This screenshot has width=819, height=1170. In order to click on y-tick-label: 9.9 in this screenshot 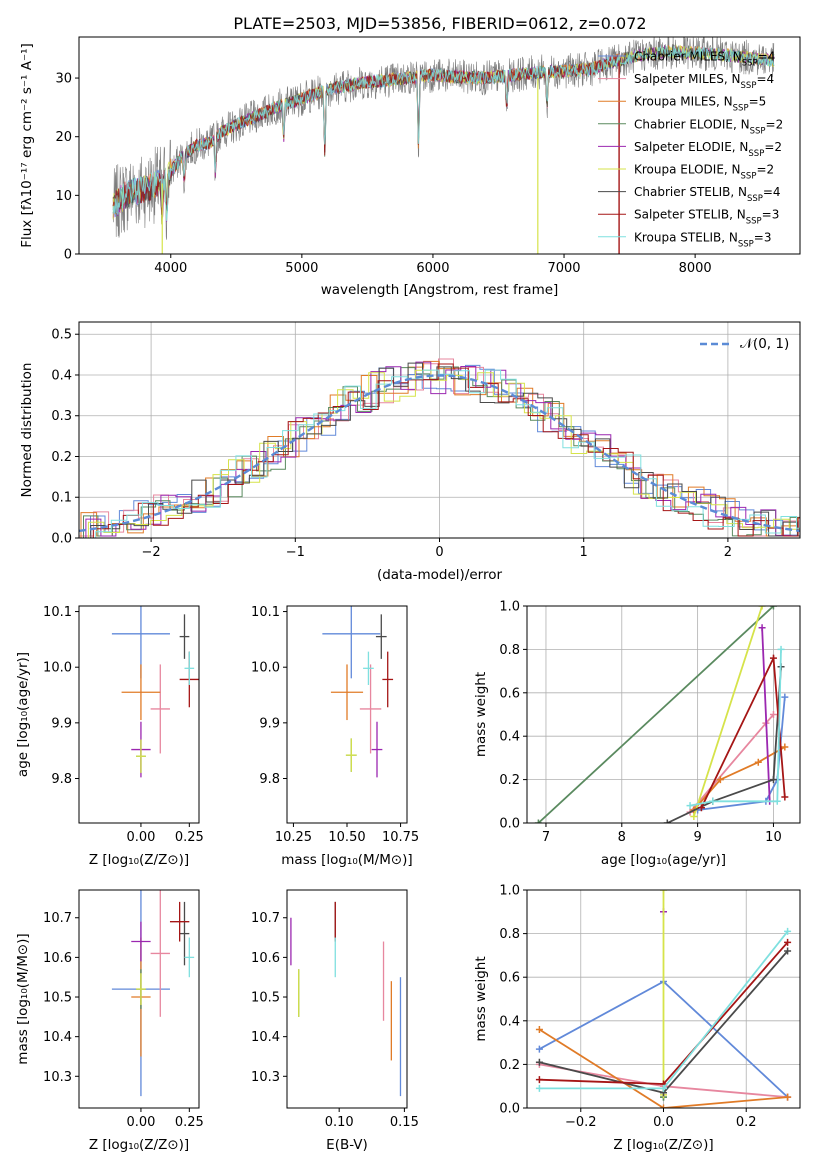, I will do `click(61, 723)`.